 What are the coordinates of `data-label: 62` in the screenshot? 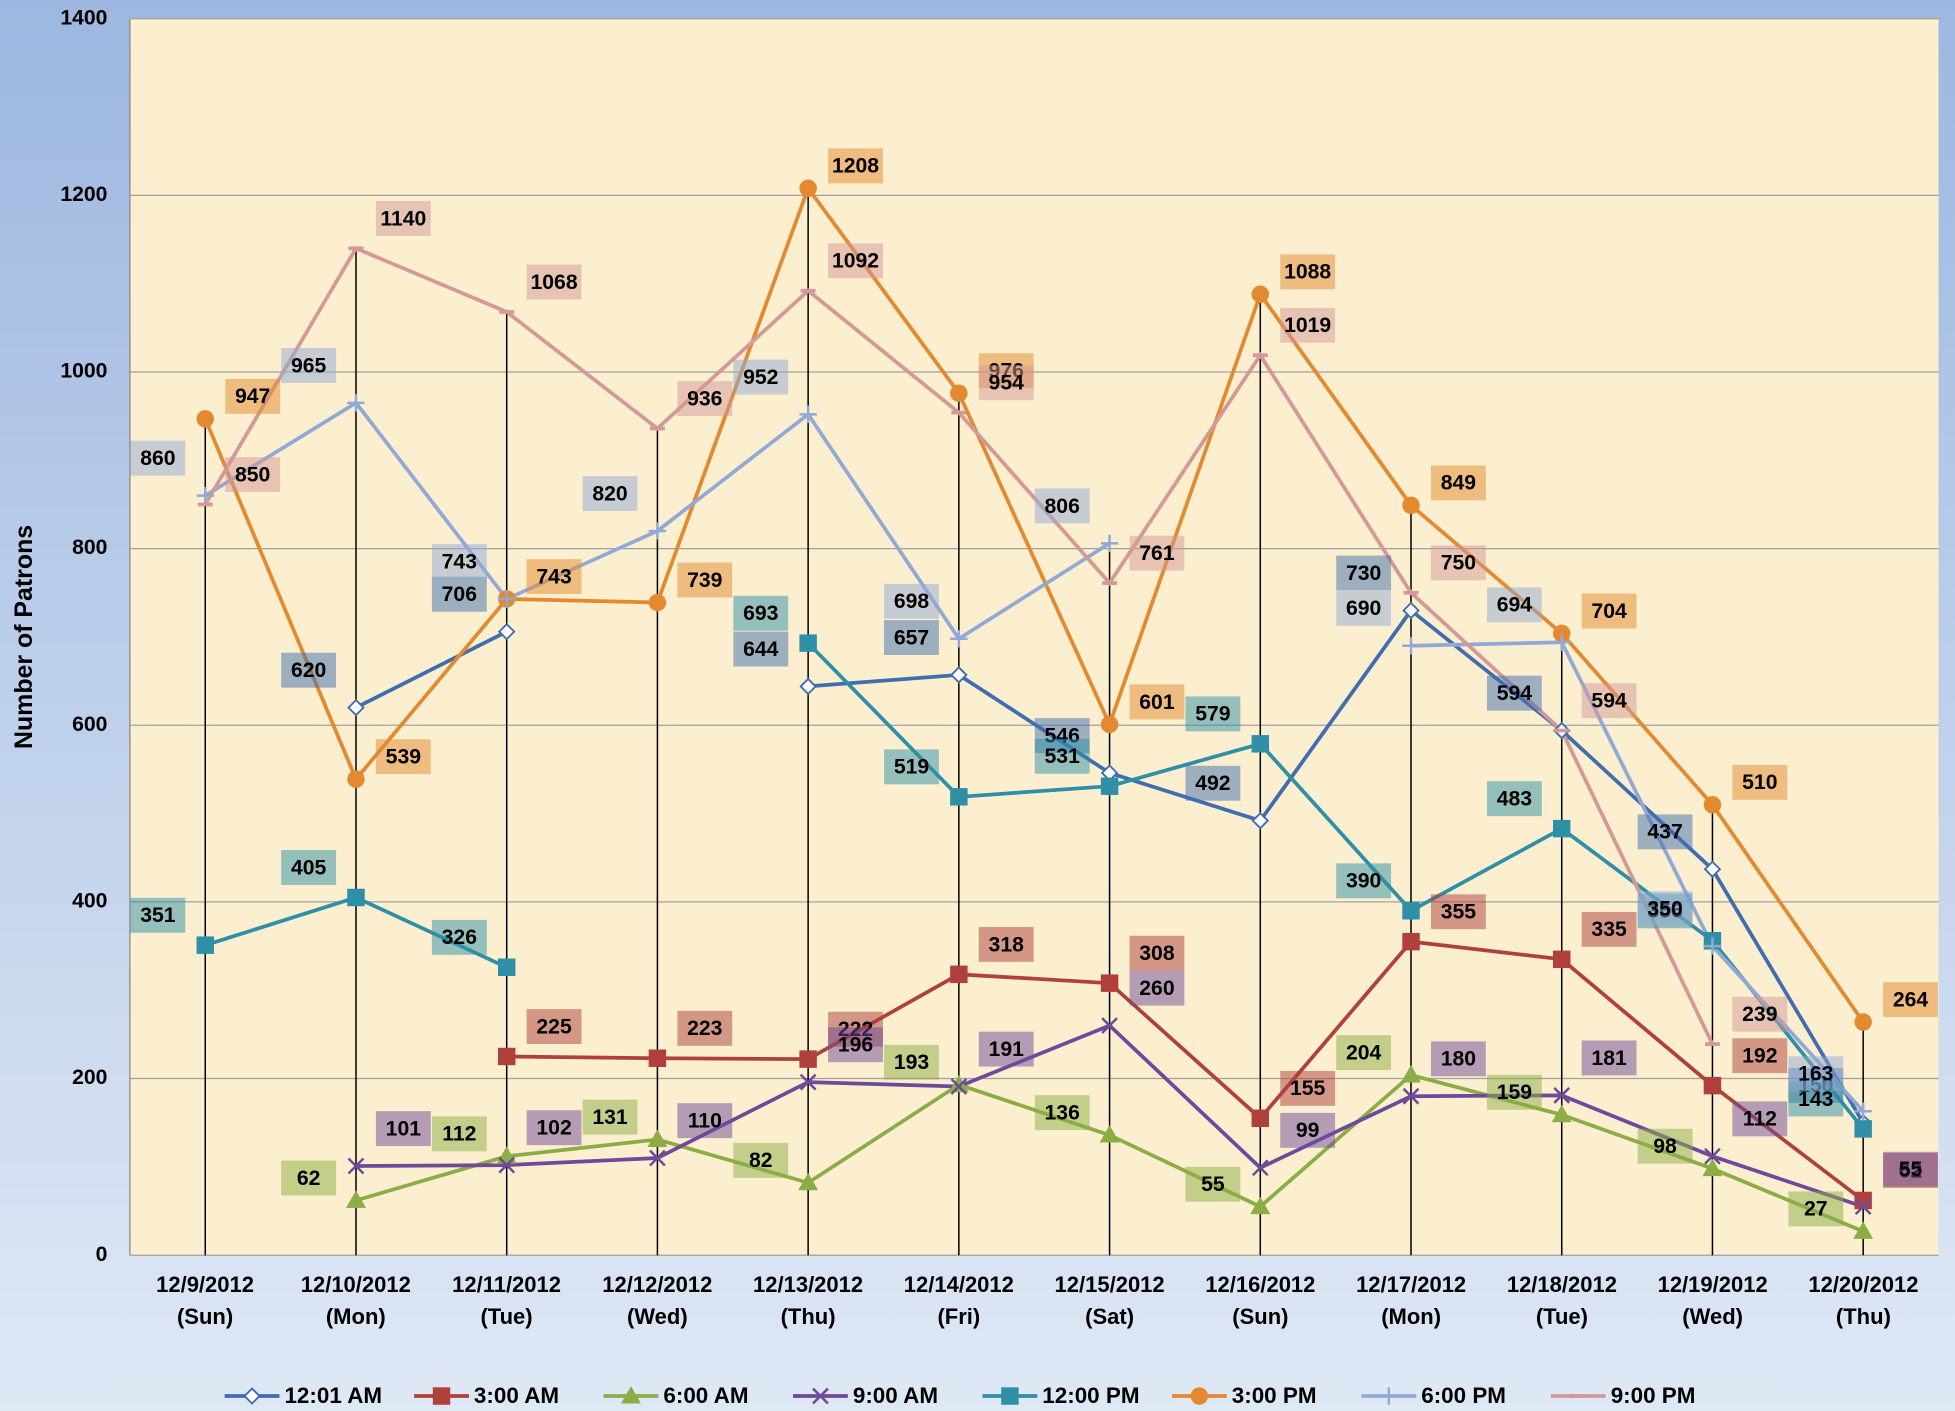 It's located at (309, 1178).